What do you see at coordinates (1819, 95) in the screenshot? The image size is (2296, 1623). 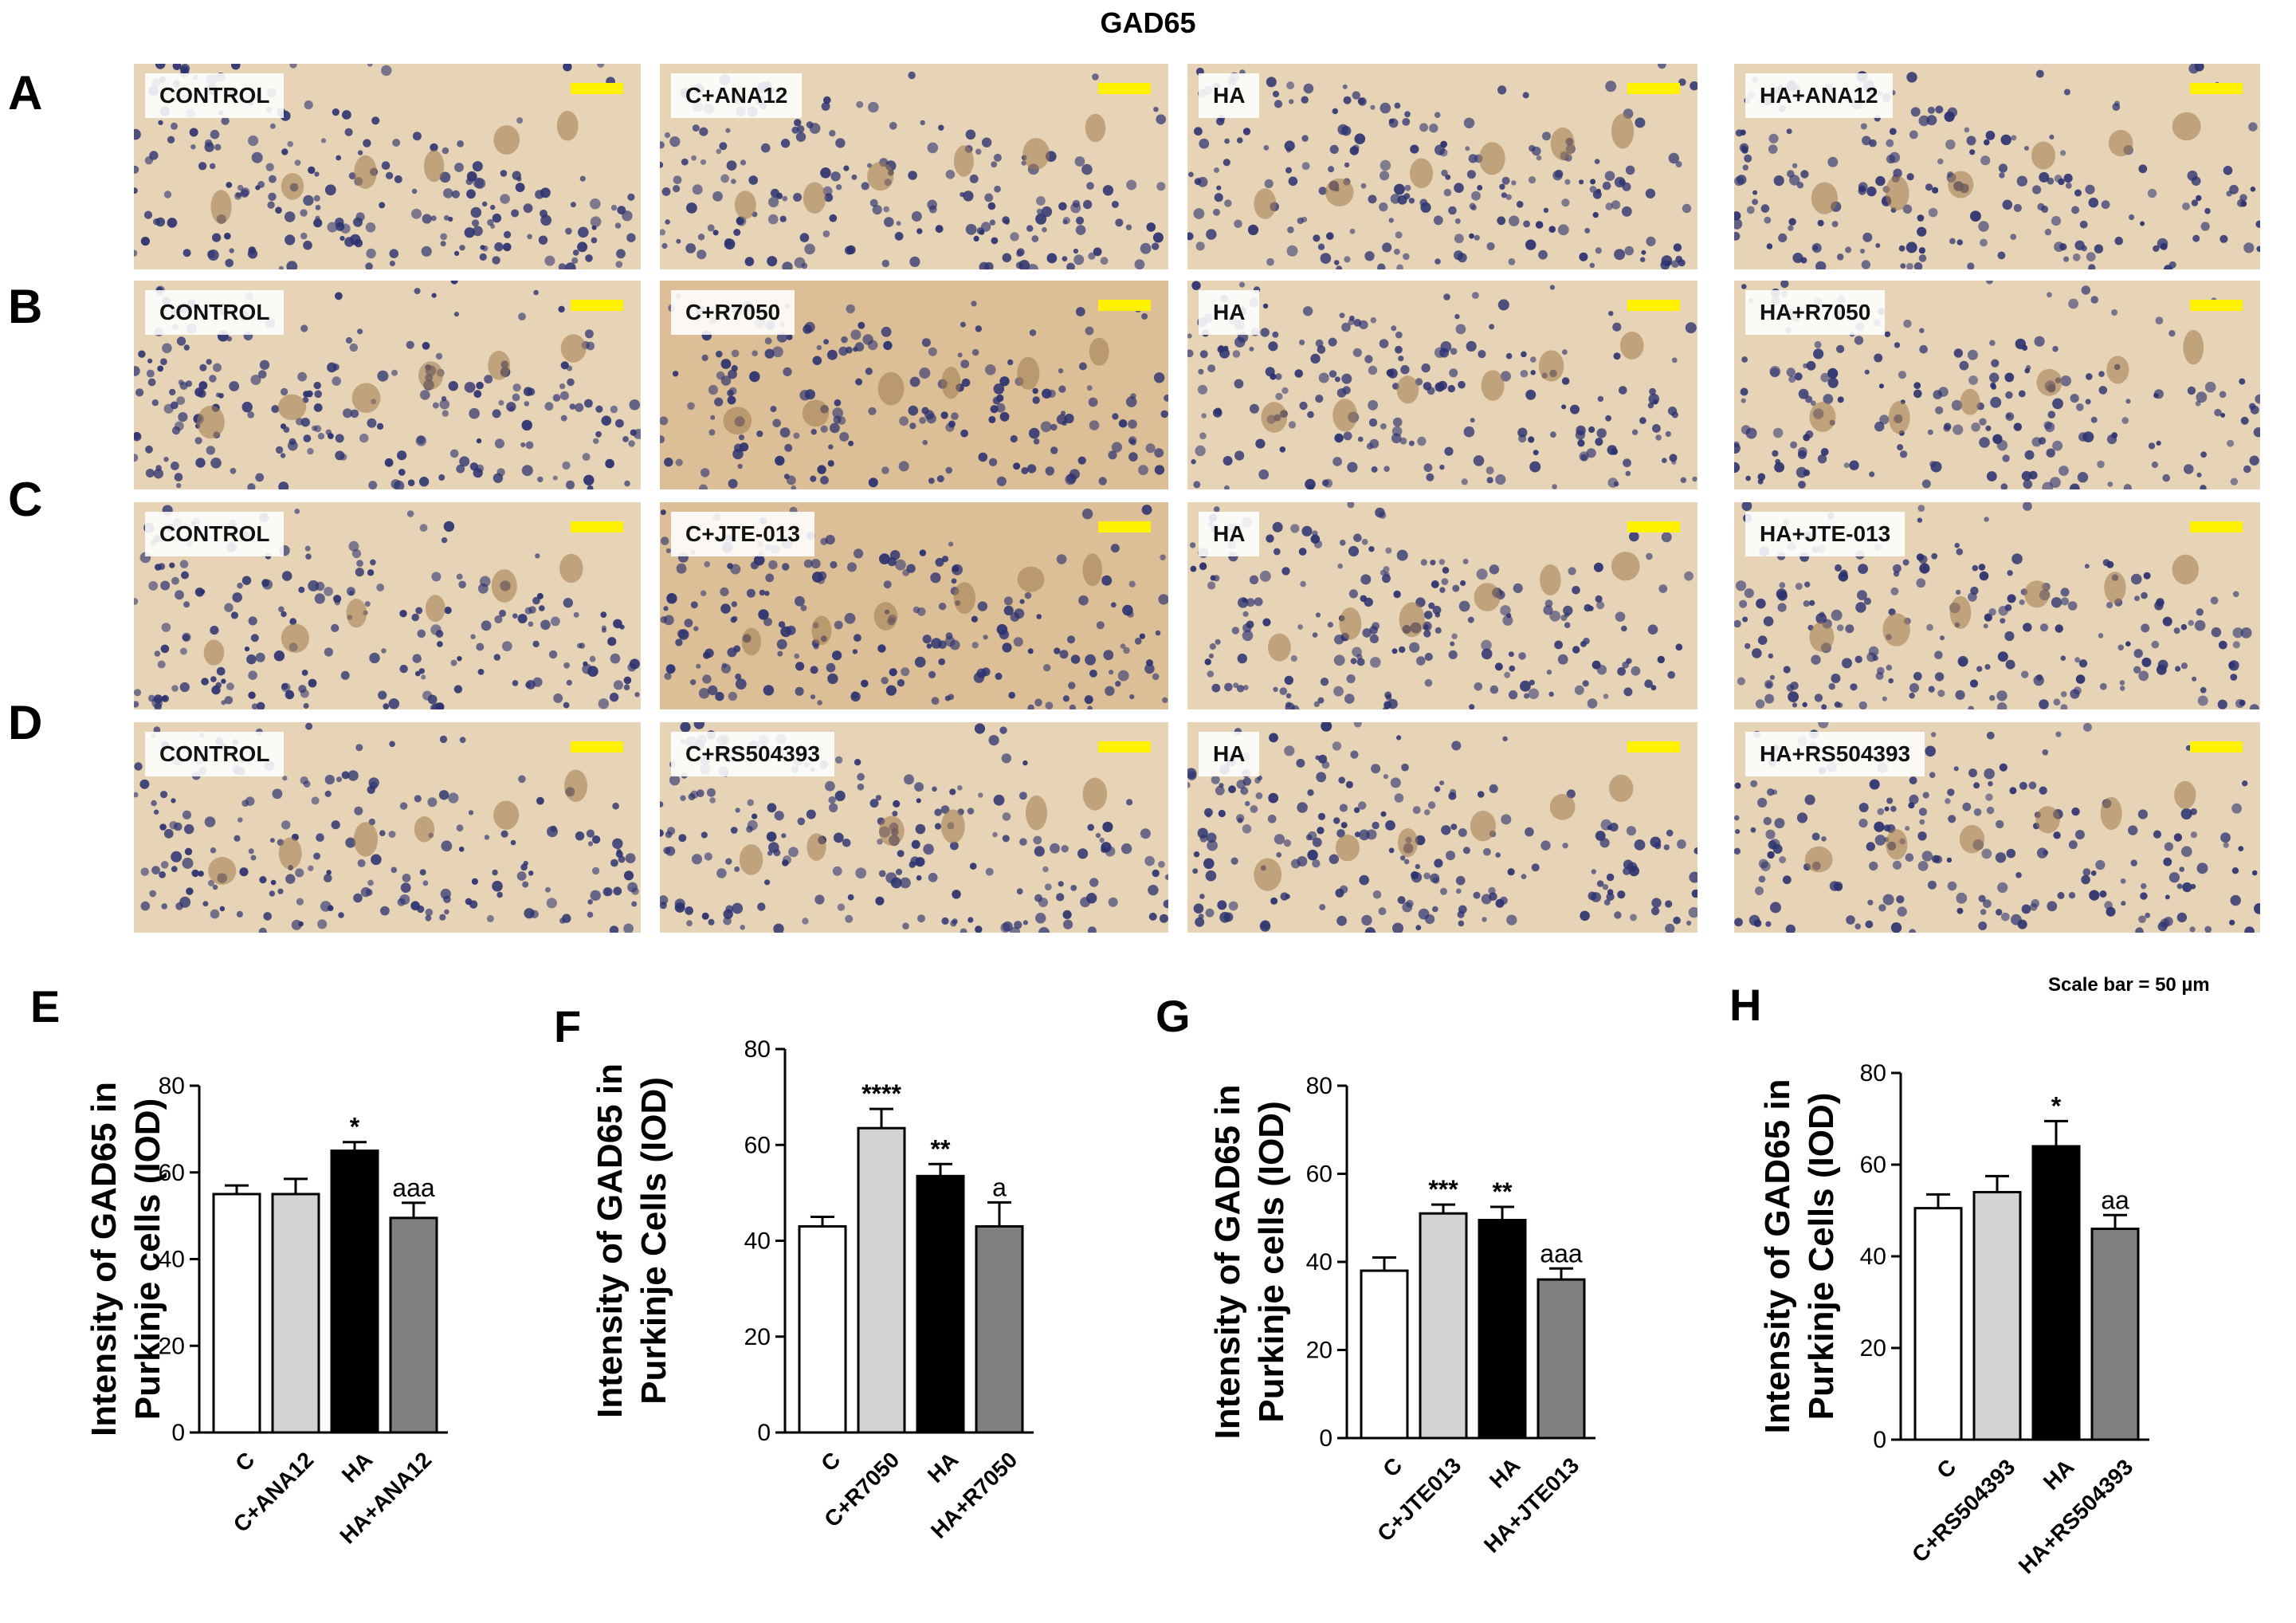 I see `panel-label: HA+ANA12` at bounding box center [1819, 95].